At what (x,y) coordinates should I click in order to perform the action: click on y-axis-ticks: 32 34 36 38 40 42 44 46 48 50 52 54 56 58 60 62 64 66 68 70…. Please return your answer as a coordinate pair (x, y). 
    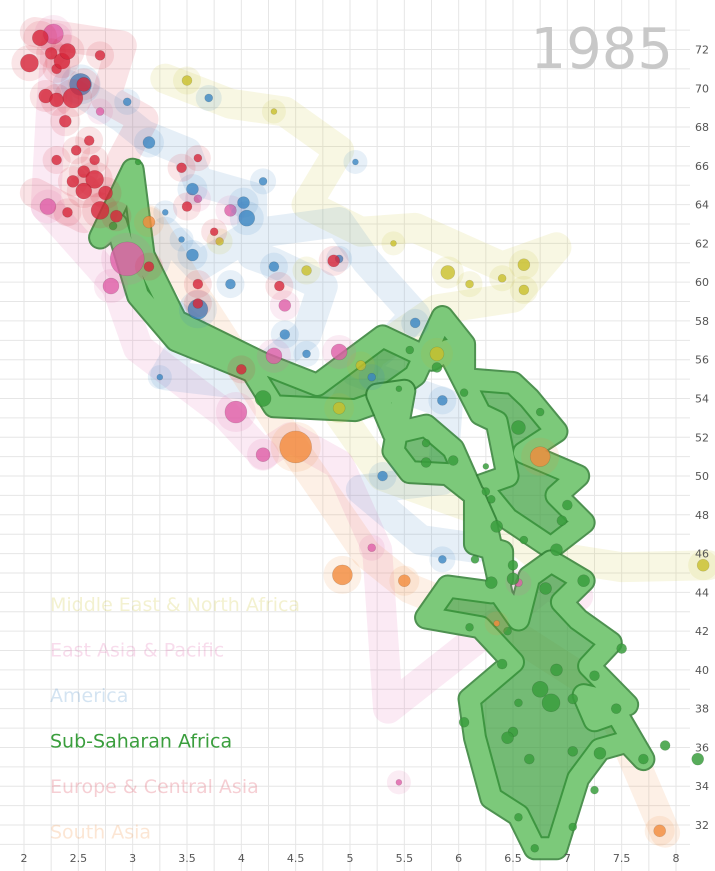
    Looking at the image, I should click on (702, 438).